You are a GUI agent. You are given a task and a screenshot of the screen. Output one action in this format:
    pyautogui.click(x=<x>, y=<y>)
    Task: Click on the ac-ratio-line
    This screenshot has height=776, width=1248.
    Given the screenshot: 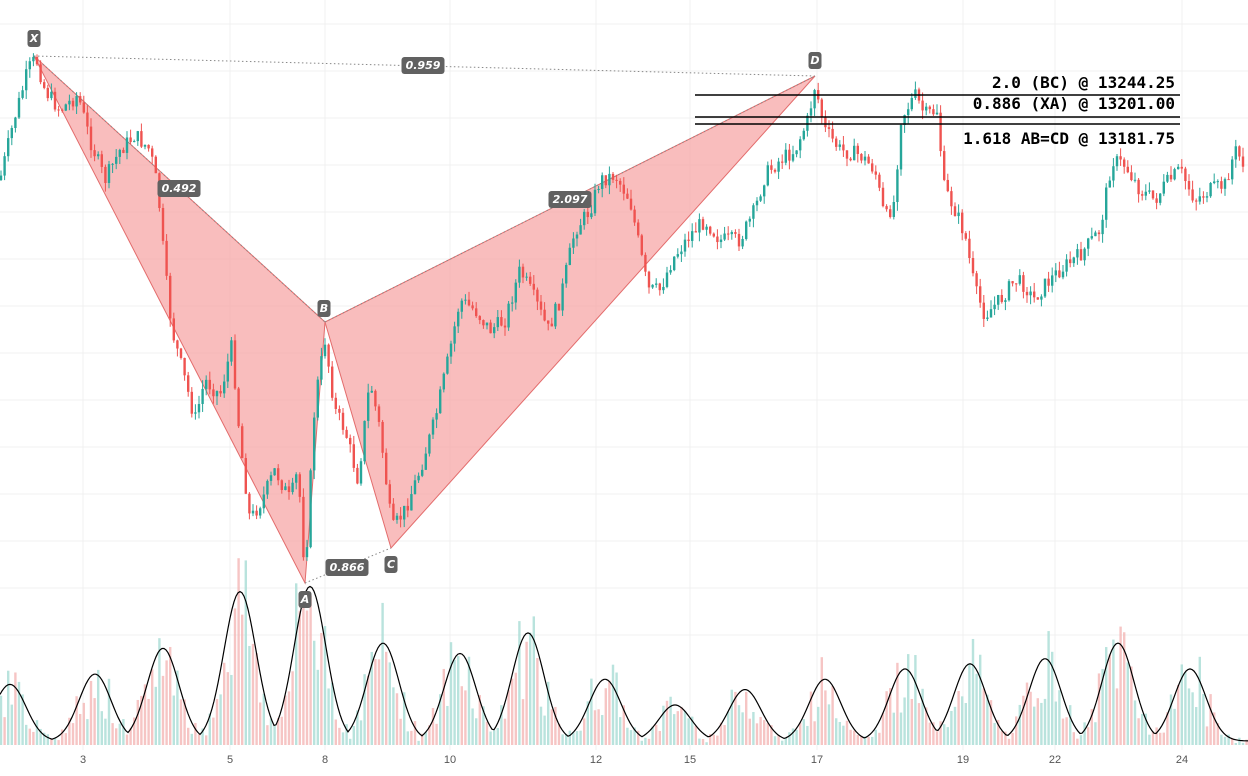 What is the action you would take?
    pyautogui.click(x=348, y=565)
    